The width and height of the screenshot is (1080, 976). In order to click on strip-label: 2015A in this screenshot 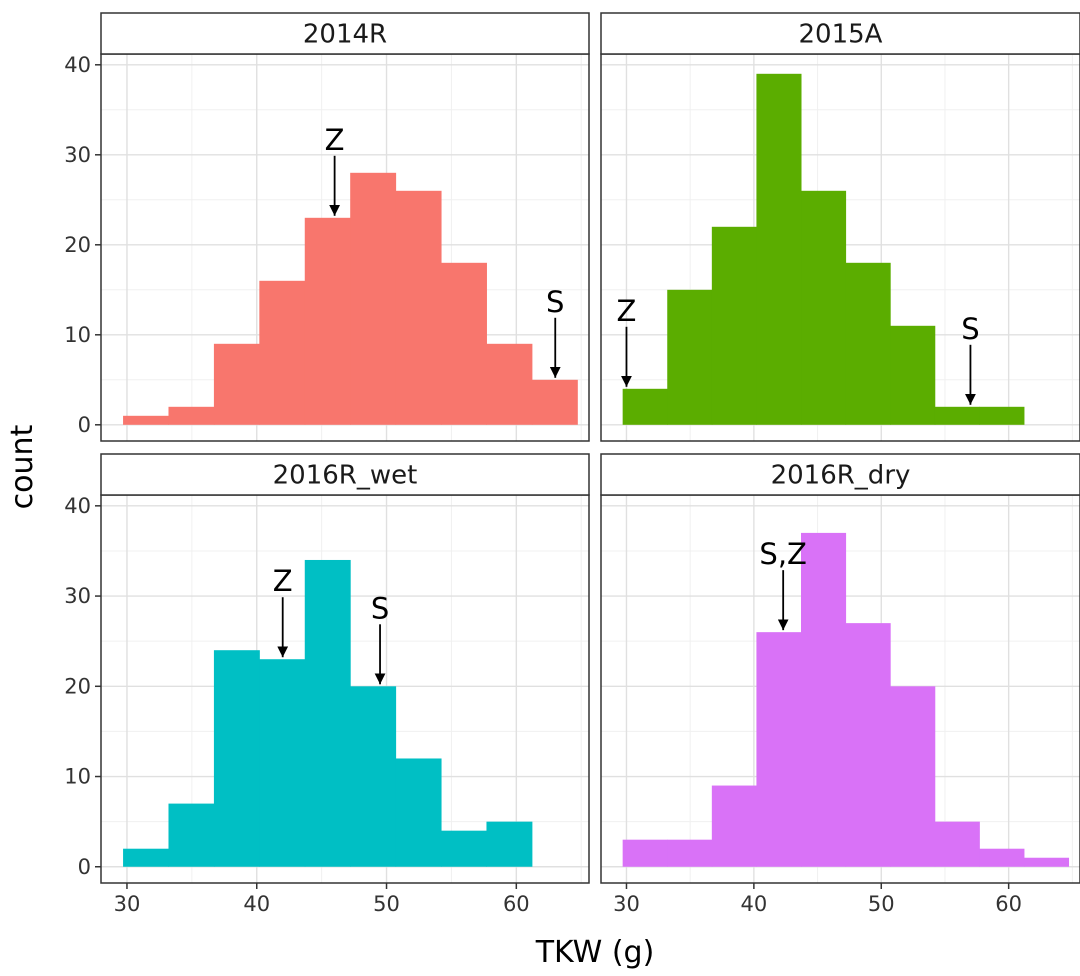, I will do `click(841, 35)`.